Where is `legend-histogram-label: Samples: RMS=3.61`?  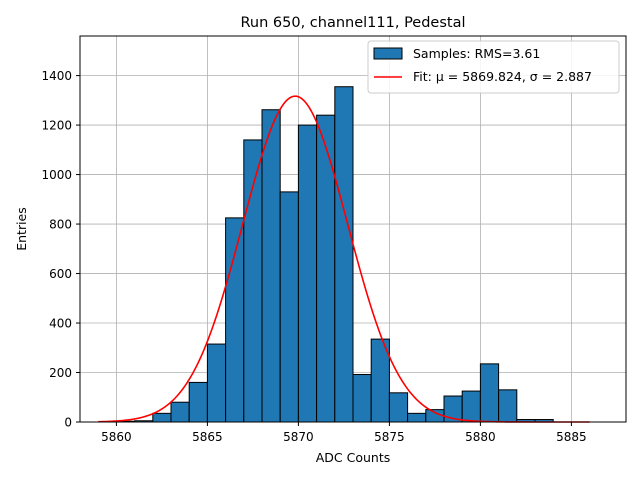 legend-histogram-label: Samples: RMS=3.61 is located at coordinates (476, 53).